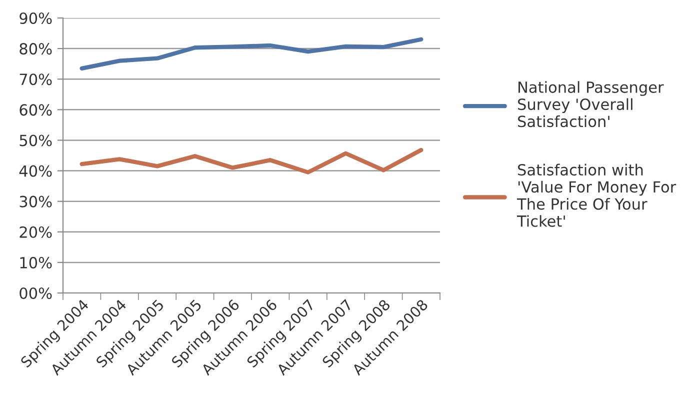 This screenshot has width=691, height=403. What do you see at coordinates (36, 202) in the screenshot?
I see `y-tick-label: 30%` at bounding box center [36, 202].